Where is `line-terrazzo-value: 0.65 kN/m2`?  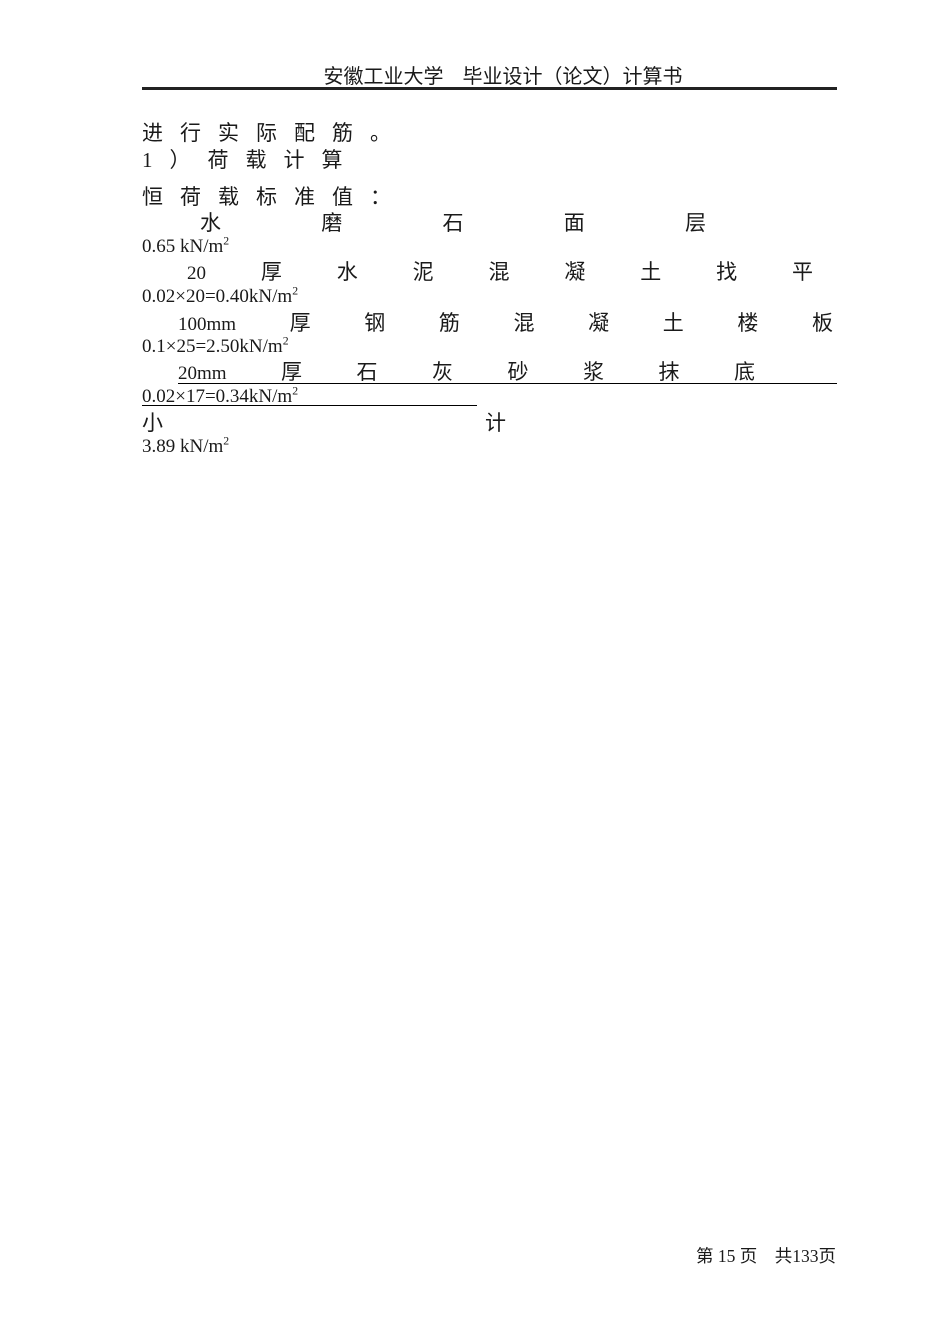 line-terrazzo-value: 0.65 kN/m2 is located at coordinates (186, 246).